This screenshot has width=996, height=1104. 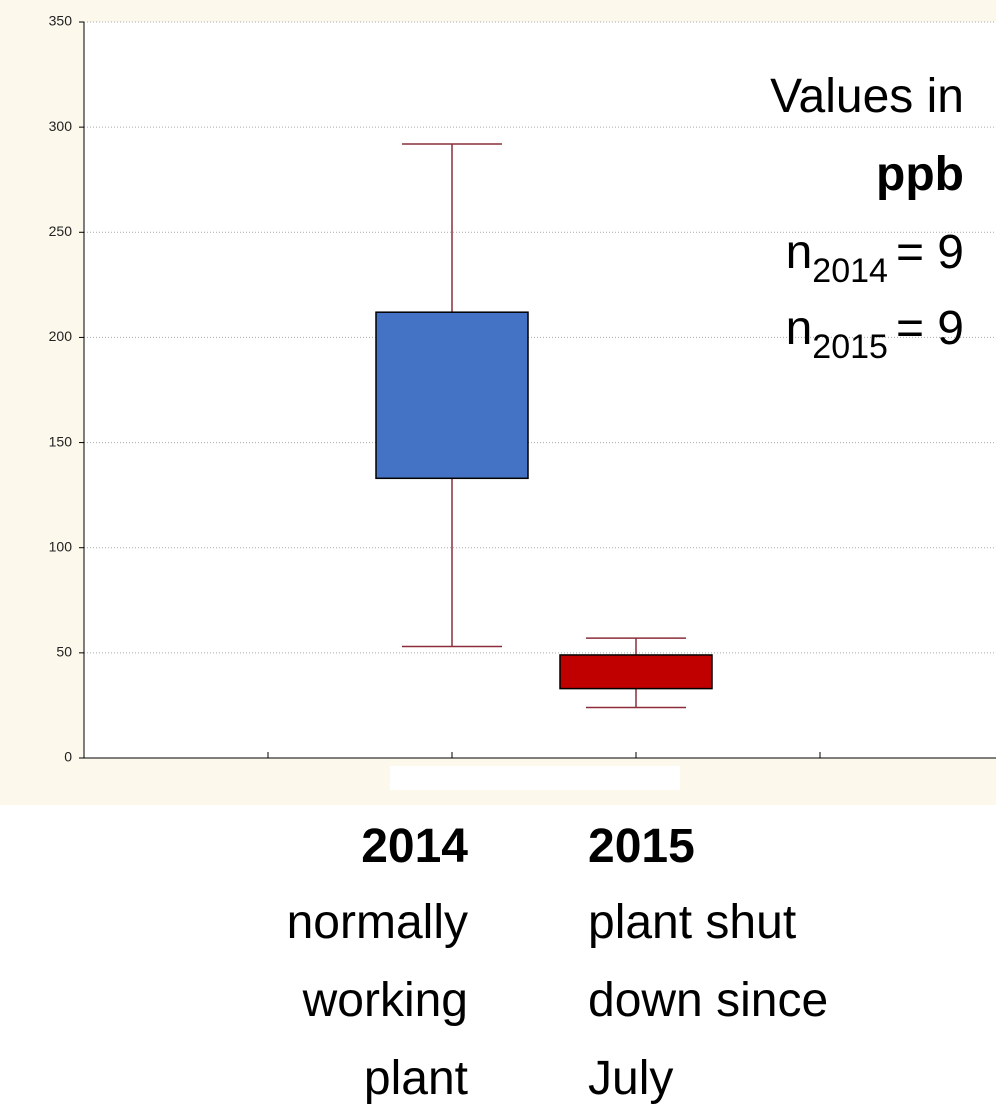 I want to click on y-tick-label: 200, so click(x=61, y=336).